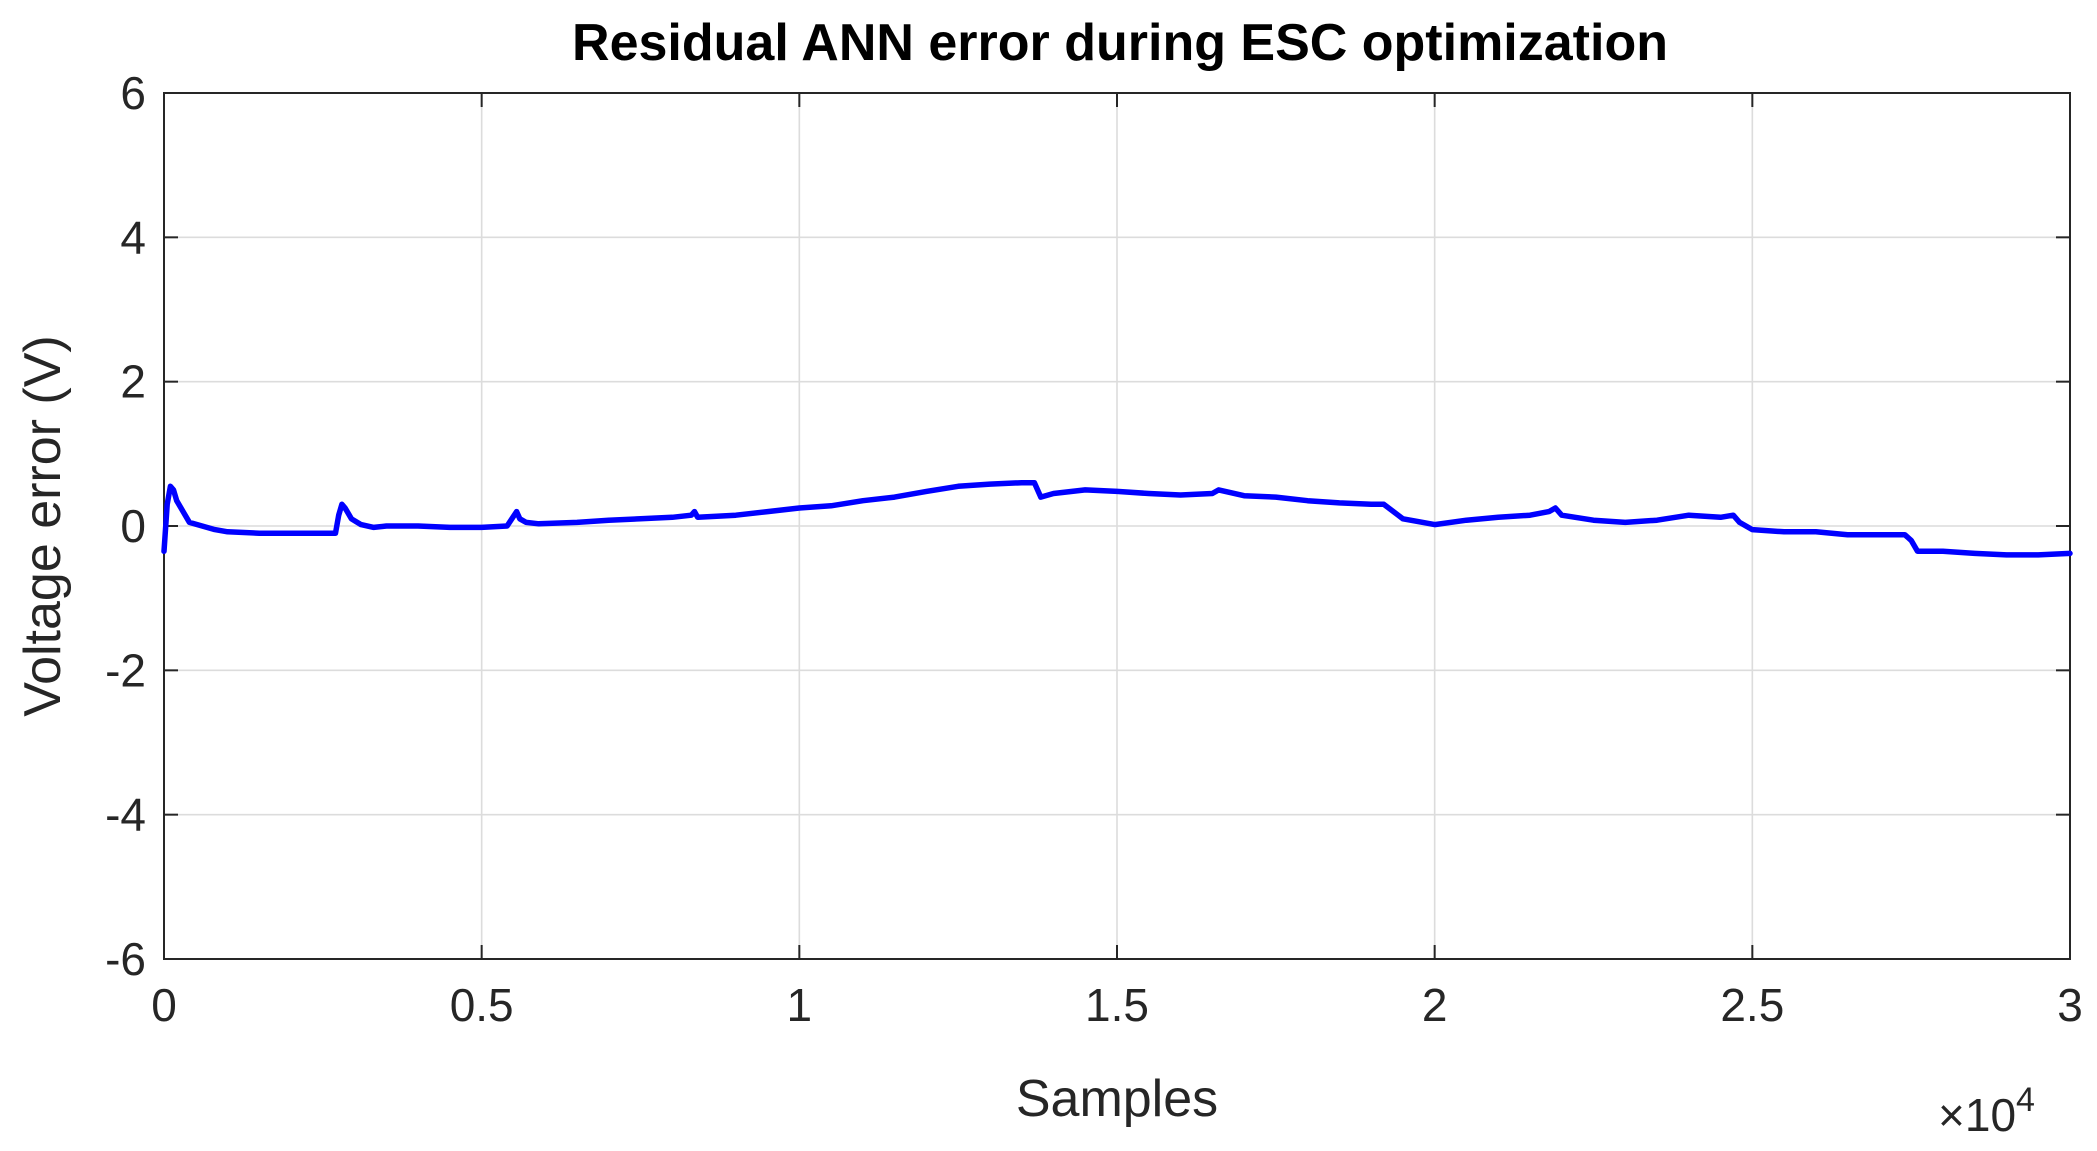 This screenshot has width=2097, height=1151. I want to click on x-tick-label: 2, so click(1435, 1005).